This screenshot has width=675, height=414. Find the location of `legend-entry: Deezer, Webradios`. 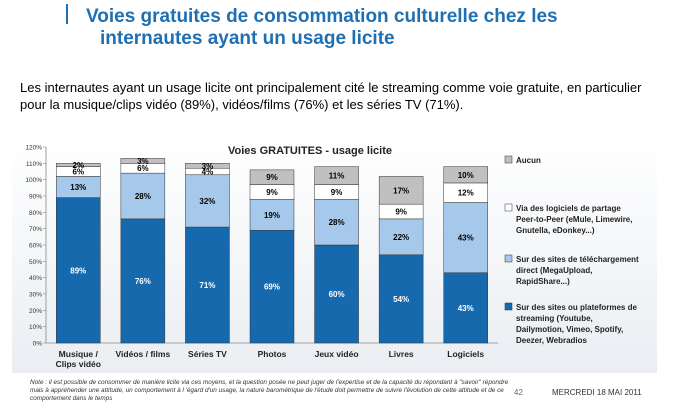

legend-entry: Deezer, Webradios is located at coordinates (552, 340).